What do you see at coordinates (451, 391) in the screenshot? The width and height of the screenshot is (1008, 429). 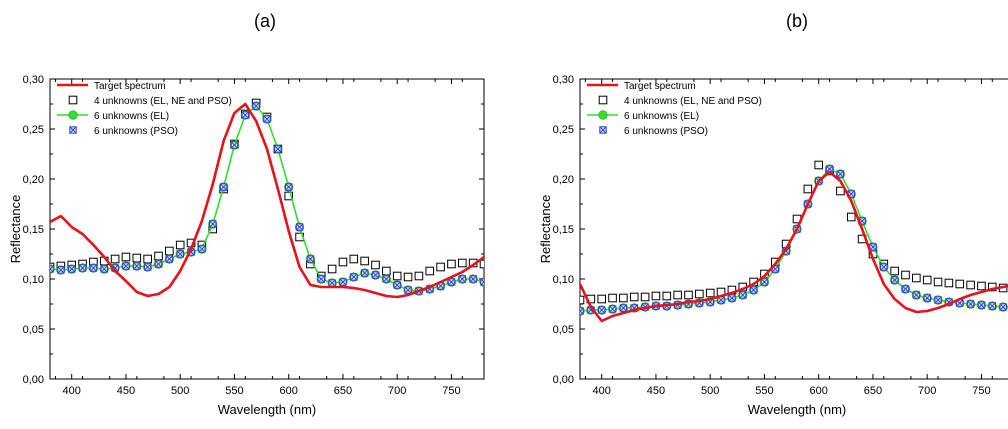 I see `x-tick-label: 750` at bounding box center [451, 391].